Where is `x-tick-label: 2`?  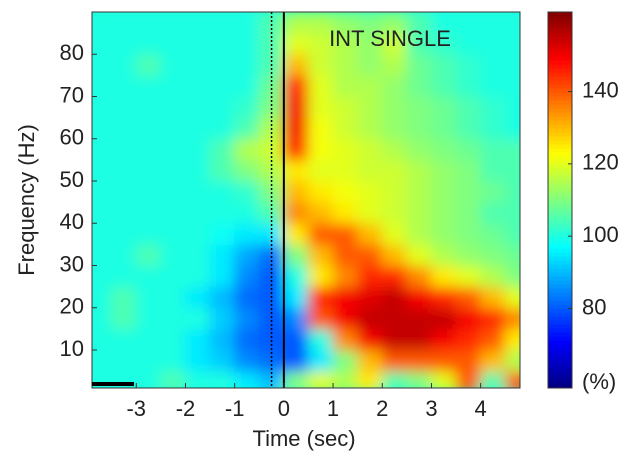 x-tick-label: 2 is located at coordinates (382, 408).